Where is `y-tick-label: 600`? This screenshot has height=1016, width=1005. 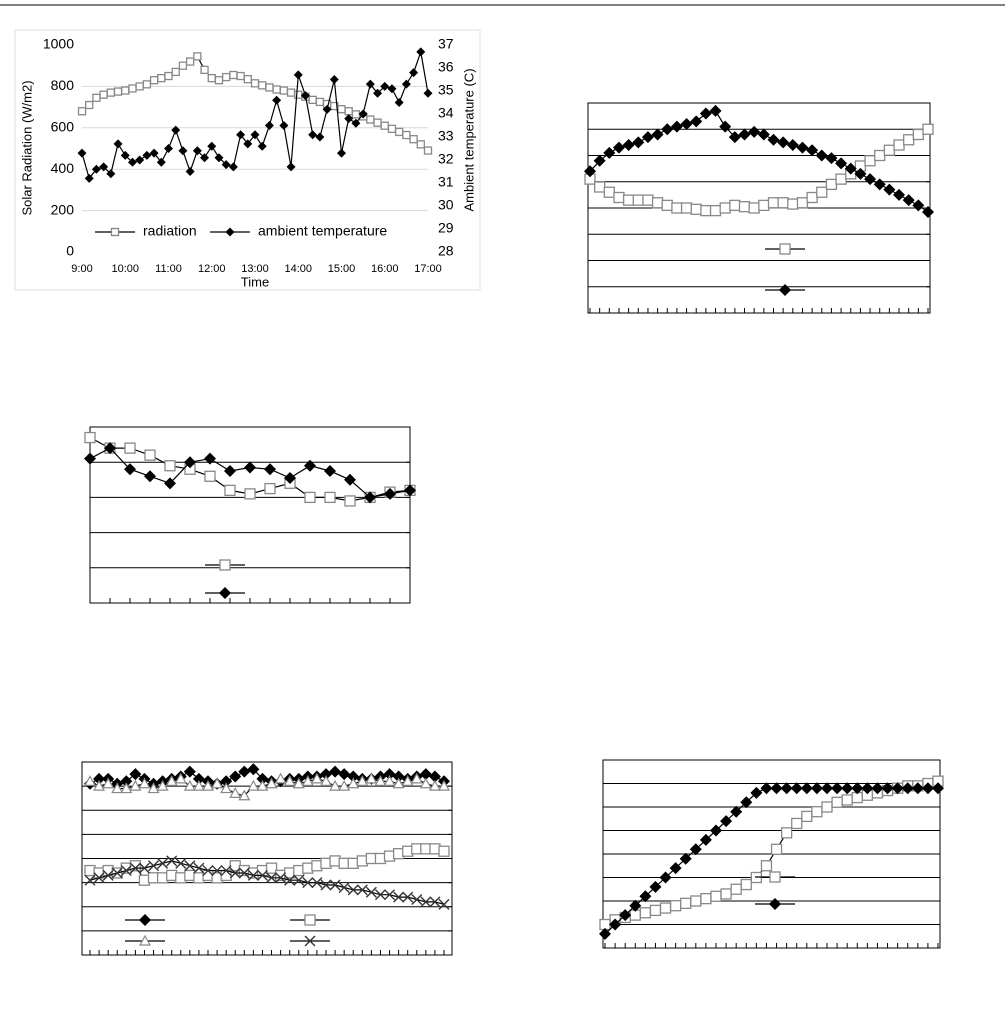 y-tick-label: 600 is located at coordinates (63, 127).